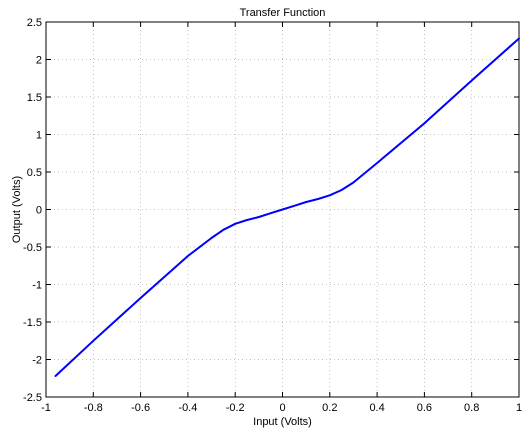  Describe the element at coordinates (329, 408) in the screenshot. I see `x-tick-label: 0.2` at that location.